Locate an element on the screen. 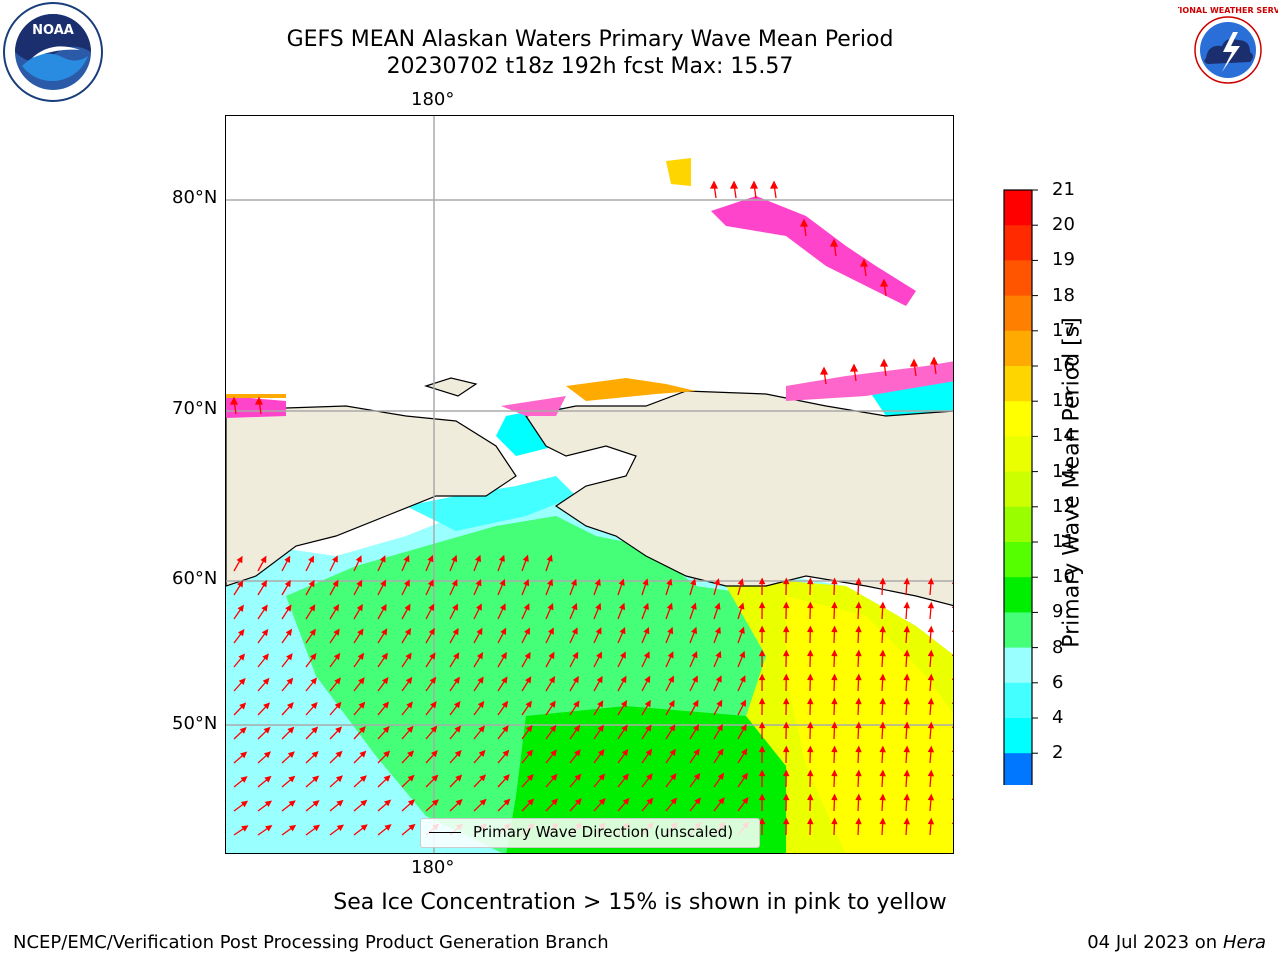 Image resolution: width=1280 pixels, height=960 pixels. colorbar-tick-label: 13 is located at coordinates (1063, 471).